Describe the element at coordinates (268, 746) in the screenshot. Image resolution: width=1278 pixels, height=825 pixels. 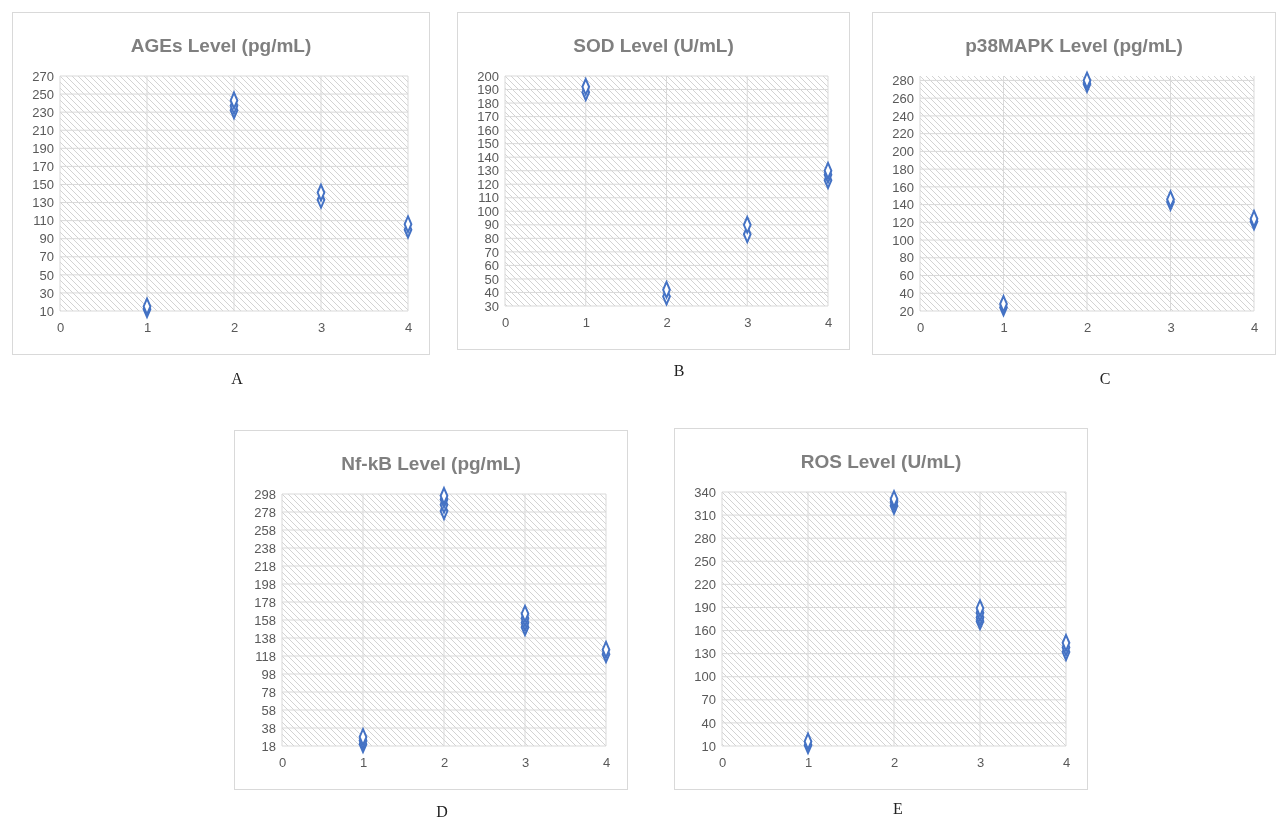
I see `y-tick-label: 18` at that location.